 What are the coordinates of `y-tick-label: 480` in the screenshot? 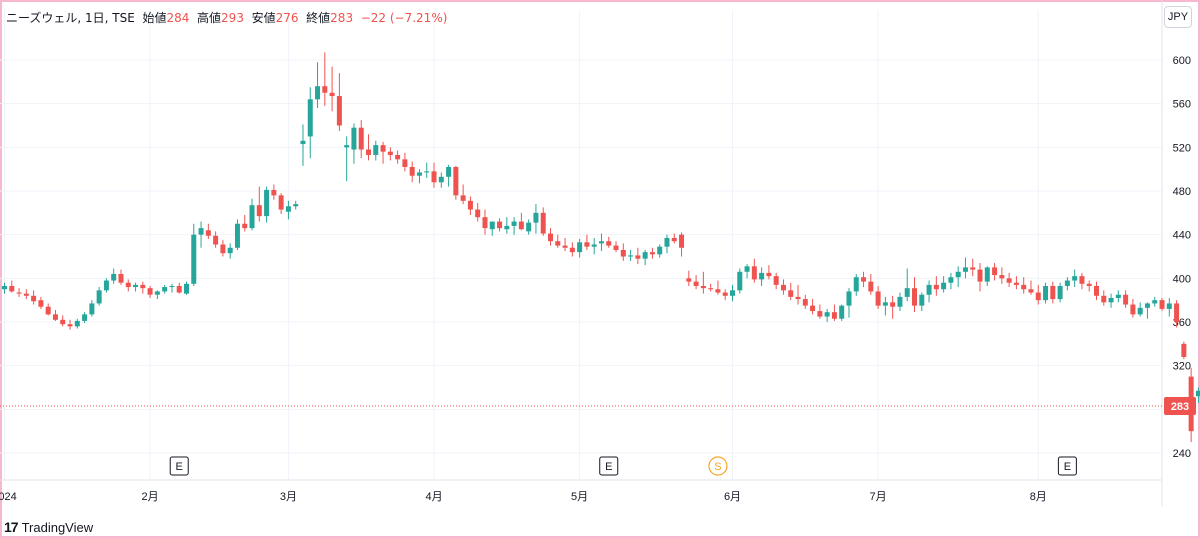 It's located at (1182, 192).